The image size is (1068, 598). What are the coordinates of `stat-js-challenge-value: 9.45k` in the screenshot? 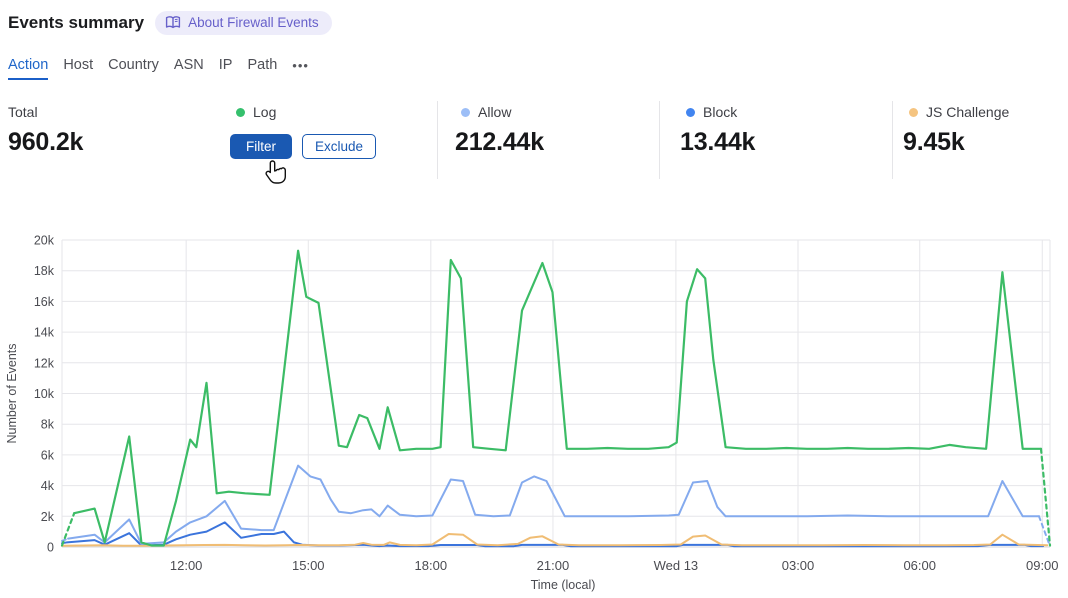 It's located at (934, 142).